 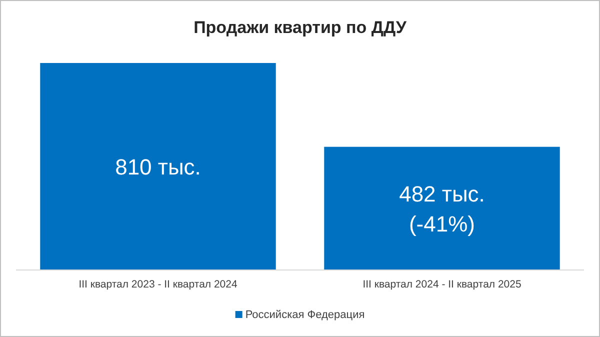 What do you see at coordinates (305, 315) in the screenshot?
I see `legend-label: Российская Федерация` at bounding box center [305, 315].